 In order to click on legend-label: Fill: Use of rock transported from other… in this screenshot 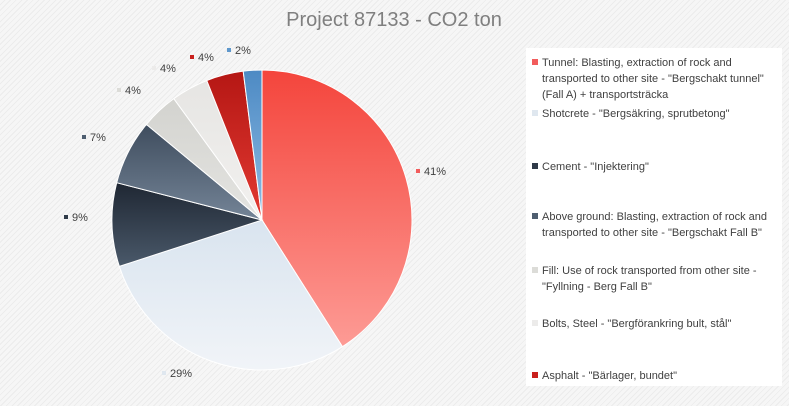, I will do `click(649, 279)`.